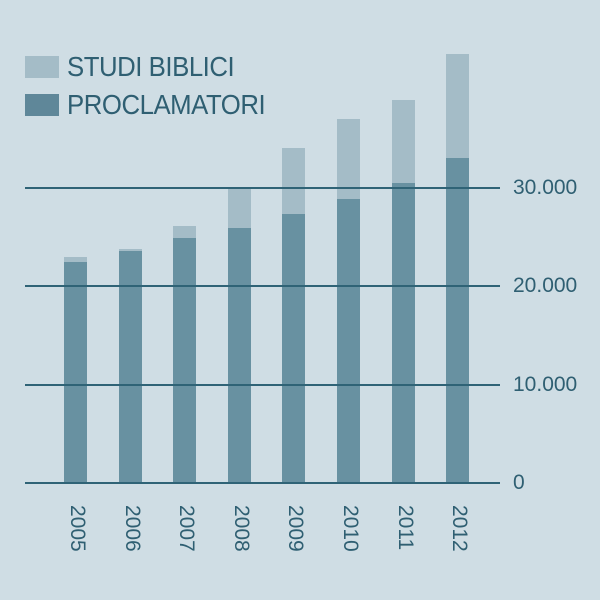 Image resolution: width=600 pixels, height=600 pixels. What do you see at coordinates (545, 187) in the screenshot?
I see `y-tick-label: 30.000` at bounding box center [545, 187].